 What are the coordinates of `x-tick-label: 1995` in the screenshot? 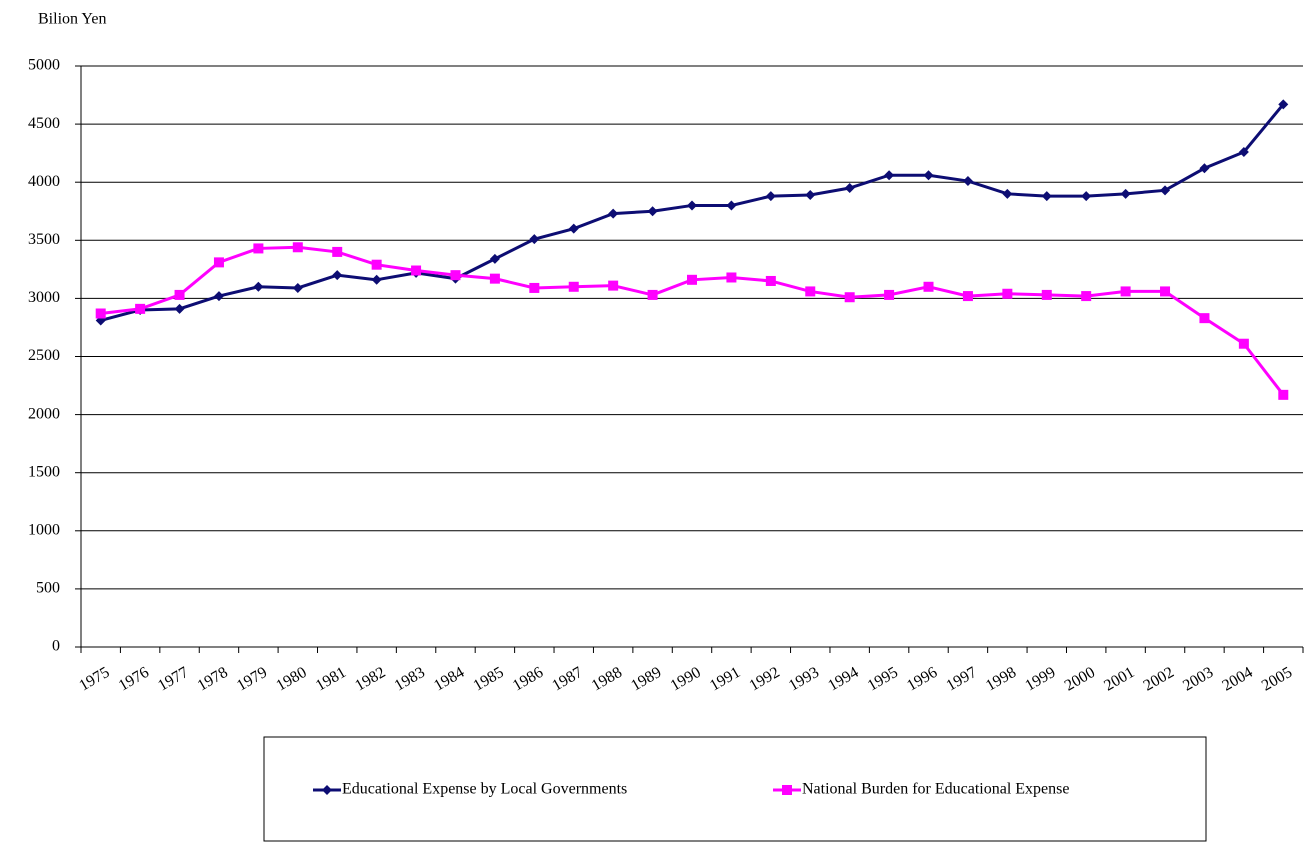 It's located at (883, 679).